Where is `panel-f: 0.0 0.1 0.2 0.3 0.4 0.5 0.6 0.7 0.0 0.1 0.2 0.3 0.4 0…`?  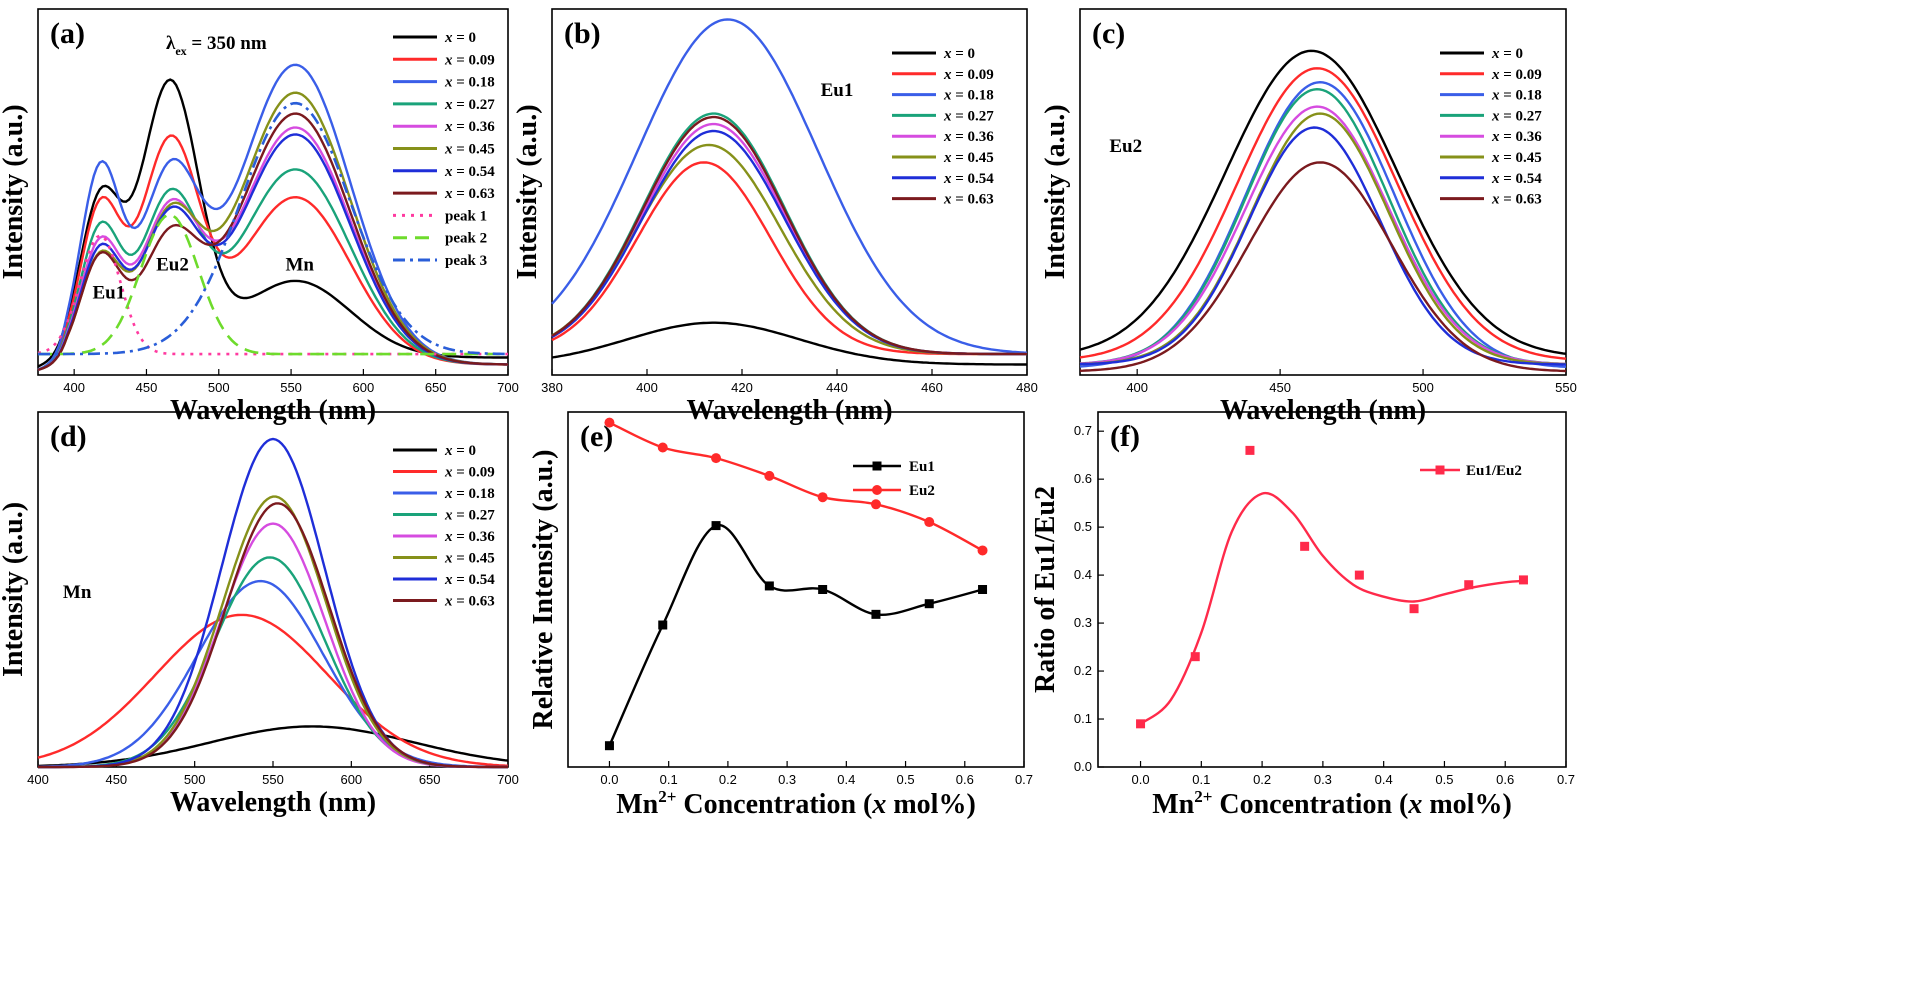
panel-f: 0.0 0.1 0.2 0.3 0.4 0.5 0.6 0.7 0.0 0.1 0.2 0.3 0.4 0… is located at coordinates (1302, 615).